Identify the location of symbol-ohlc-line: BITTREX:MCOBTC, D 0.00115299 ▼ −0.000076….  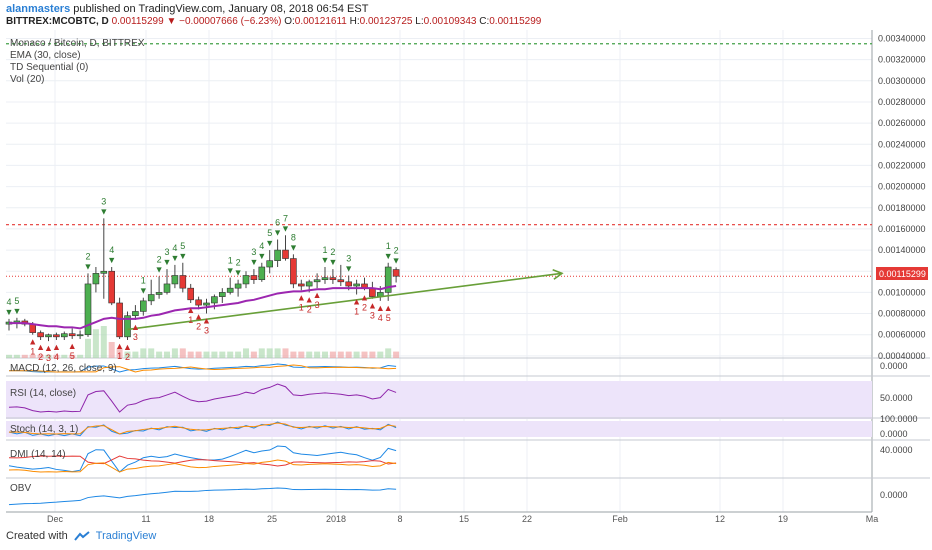
(273, 21).